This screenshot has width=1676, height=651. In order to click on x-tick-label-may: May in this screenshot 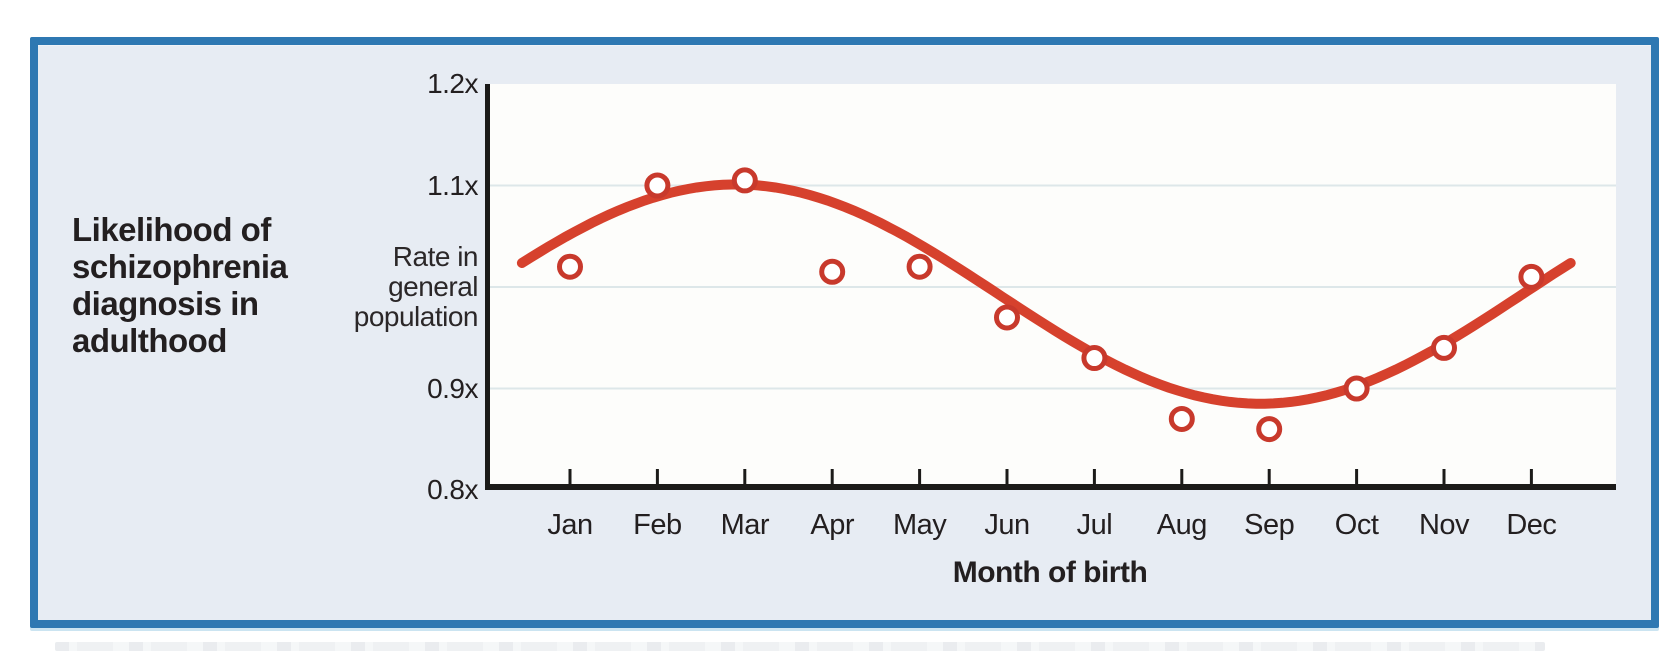, I will do `click(919, 525)`.